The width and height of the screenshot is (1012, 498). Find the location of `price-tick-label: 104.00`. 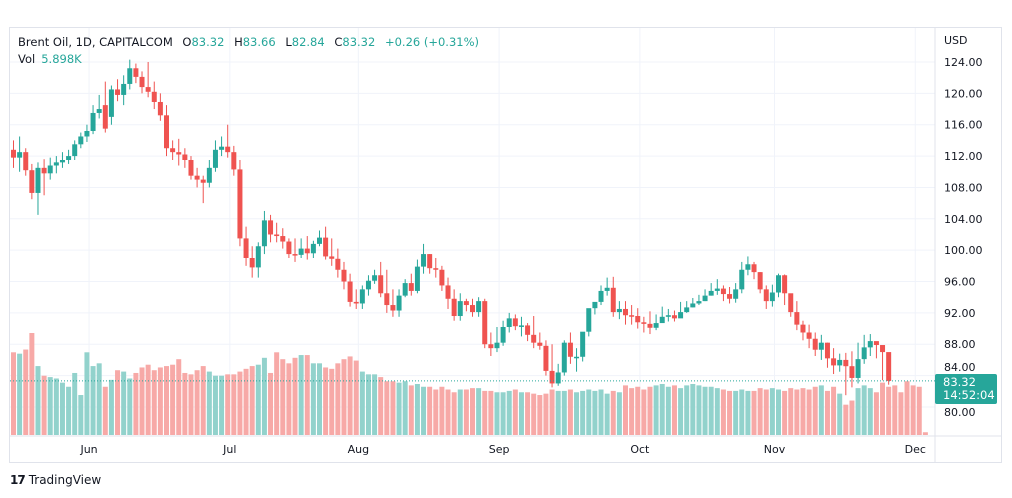

price-tick-label: 104.00 is located at coordinates (963, 219).